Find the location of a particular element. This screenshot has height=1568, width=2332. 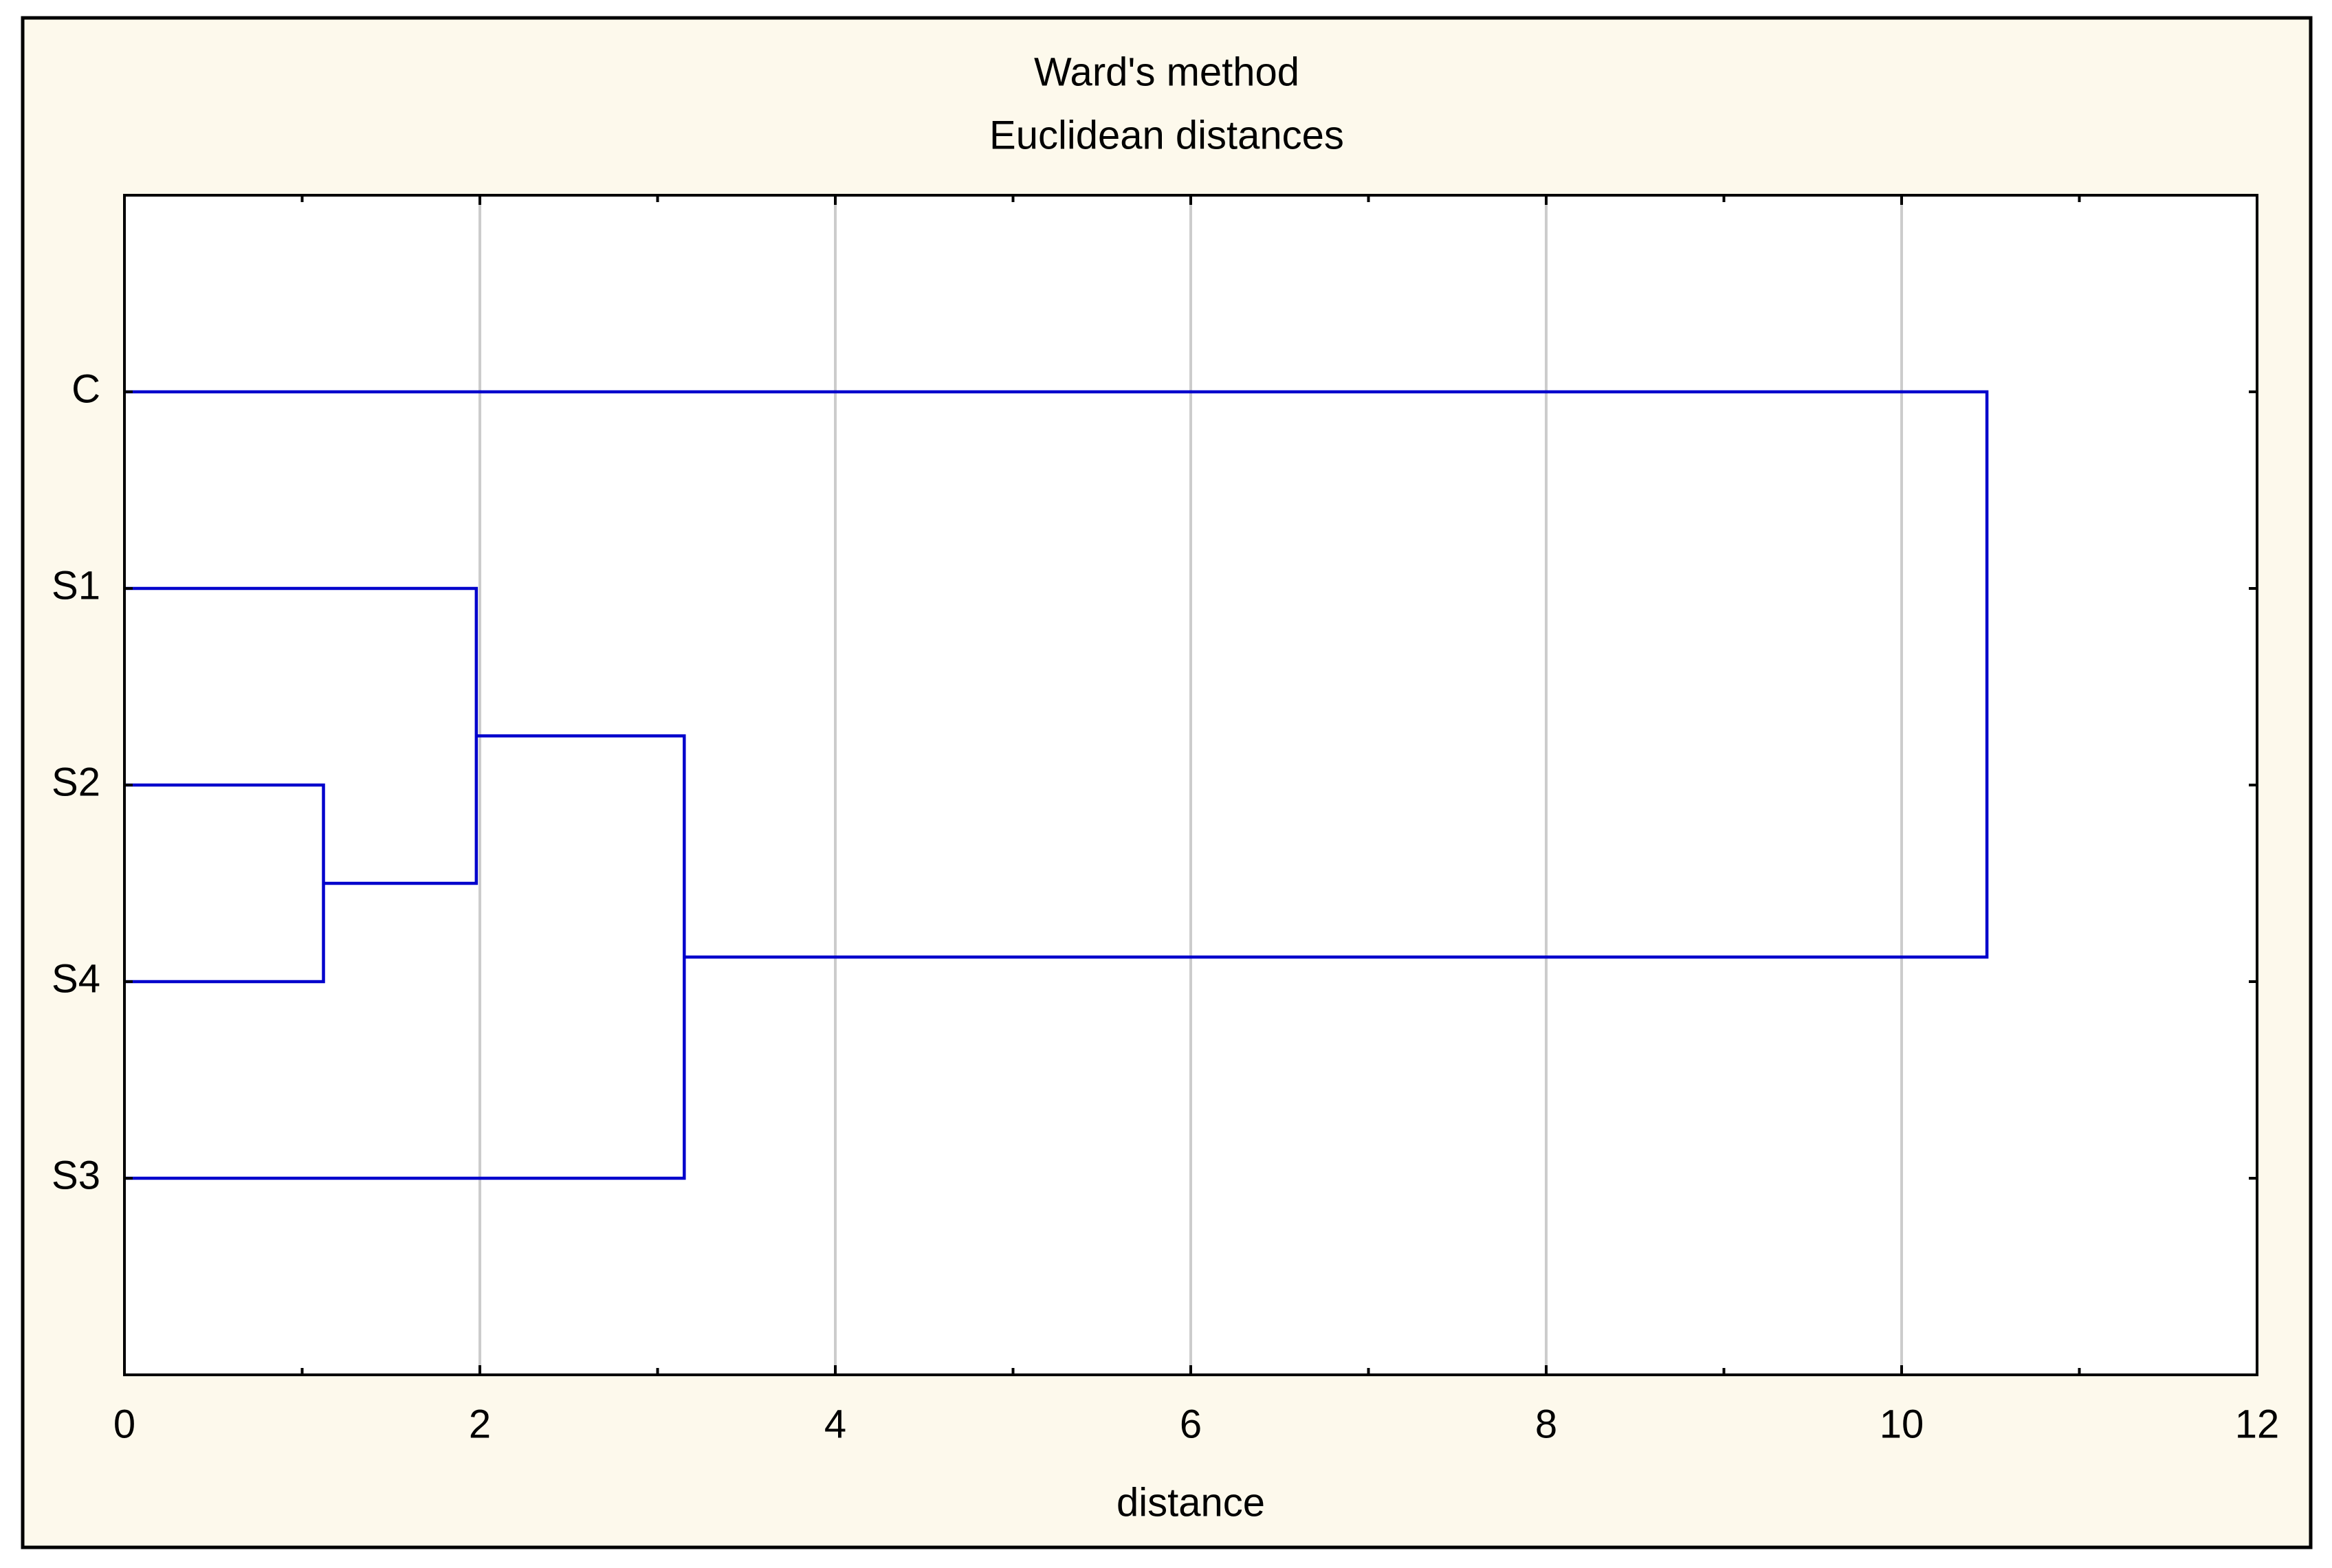

x-tick-label: 6 is located at coordinates (1191, 1424).